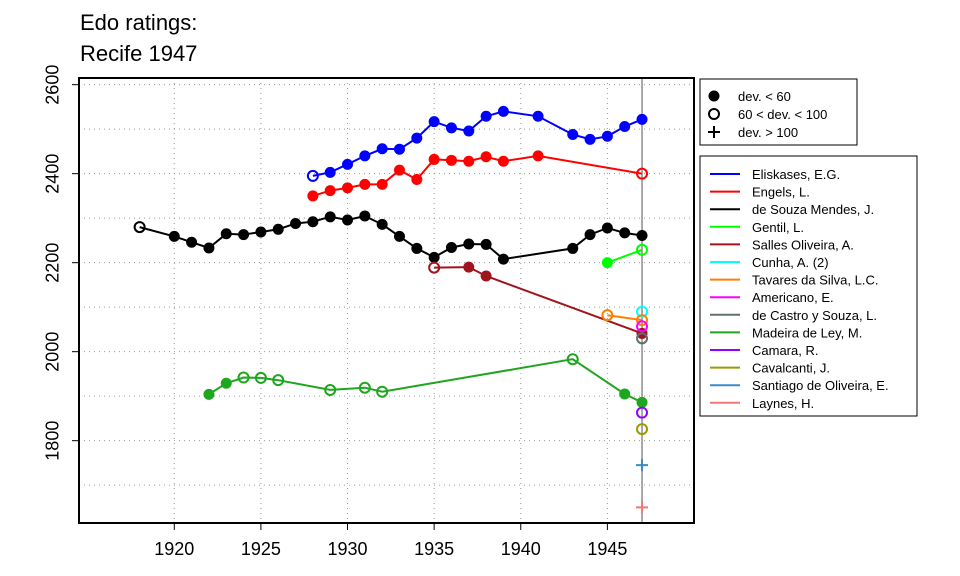  I want to click on chart-title-line-2: Recife 1947, so click(138, 53).